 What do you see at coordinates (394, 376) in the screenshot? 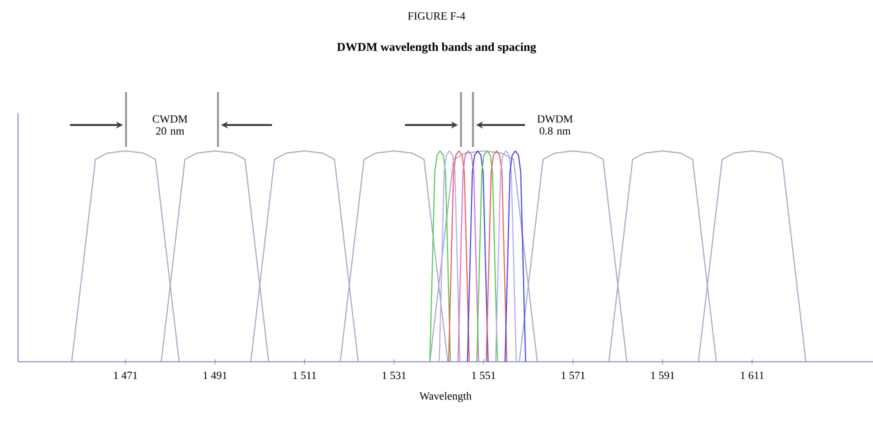
I see `x-tick-label: 1 531` at bounding box center [394, 376].